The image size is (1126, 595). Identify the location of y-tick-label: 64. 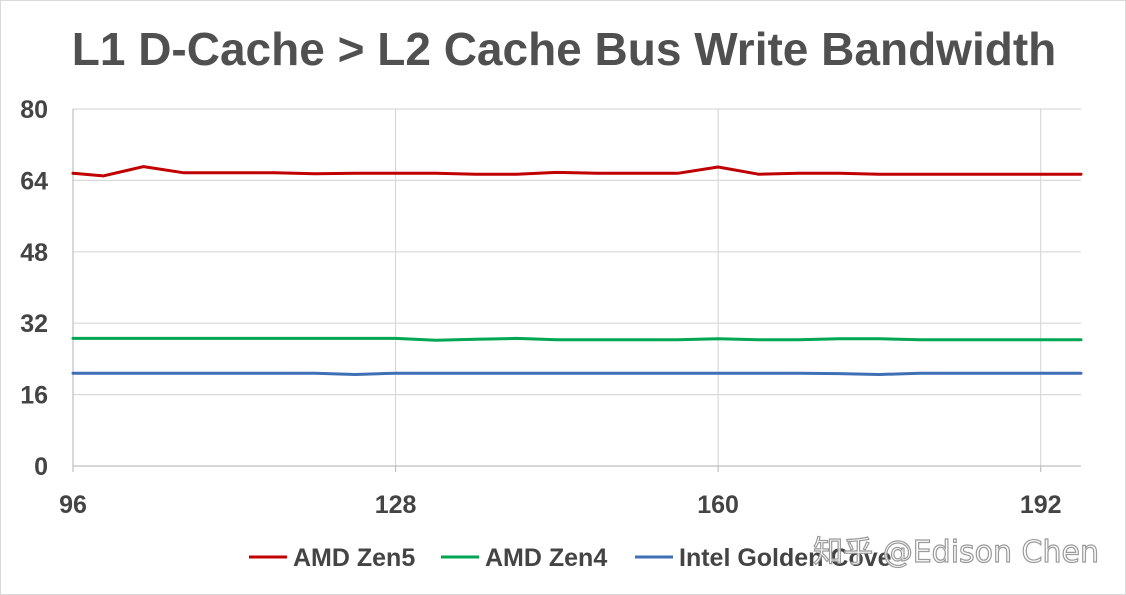
(34, 181).